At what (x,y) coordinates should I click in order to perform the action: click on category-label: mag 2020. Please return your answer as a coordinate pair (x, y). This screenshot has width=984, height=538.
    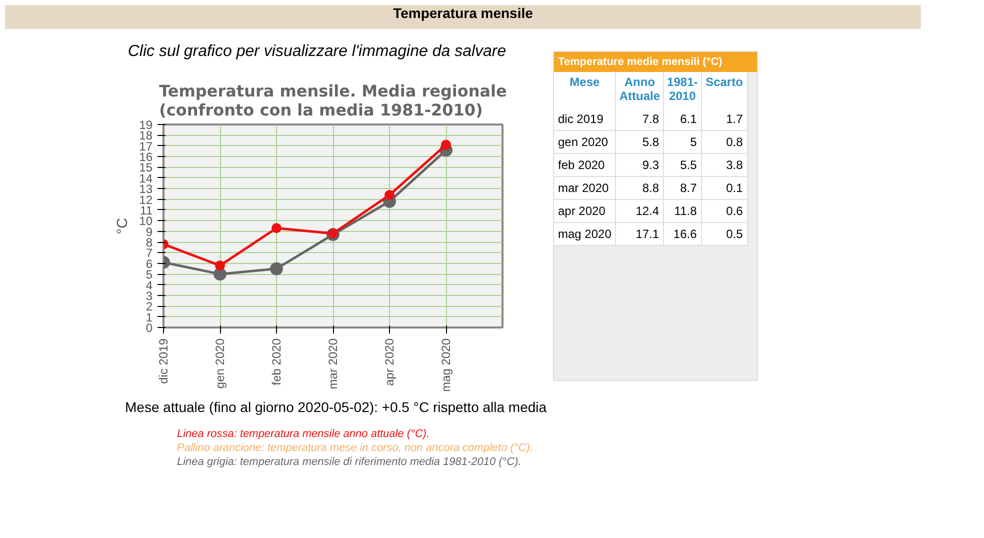
    Looking at the image, I should click on (585, 234).